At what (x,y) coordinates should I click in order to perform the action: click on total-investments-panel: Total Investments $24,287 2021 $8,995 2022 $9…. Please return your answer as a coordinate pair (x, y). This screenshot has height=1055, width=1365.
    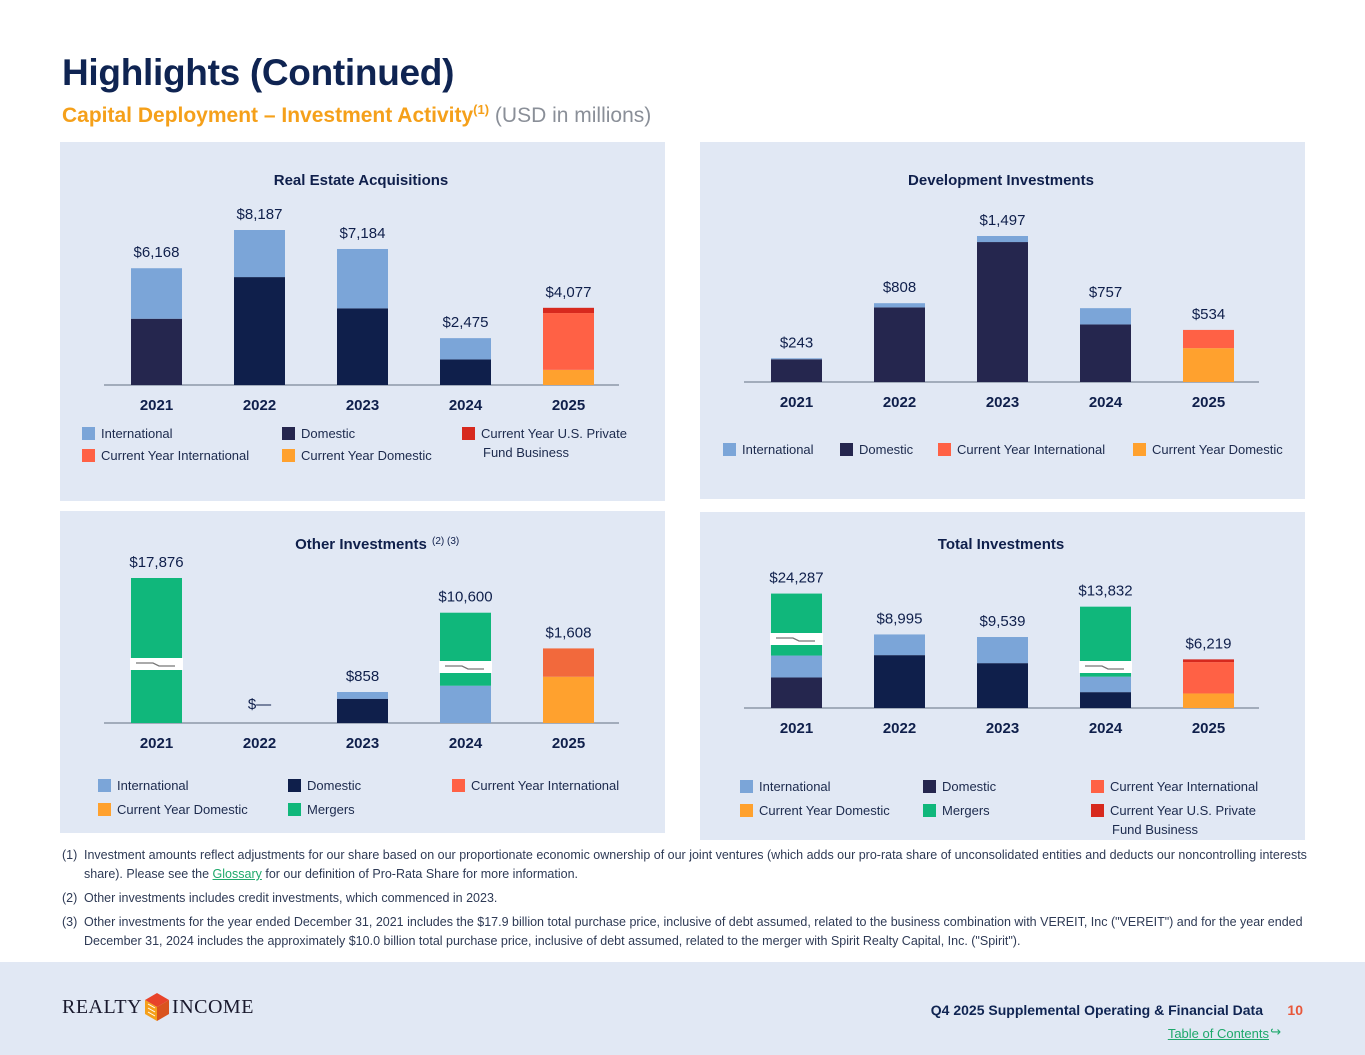
    Looking at the image, I should click on (1002, 676).